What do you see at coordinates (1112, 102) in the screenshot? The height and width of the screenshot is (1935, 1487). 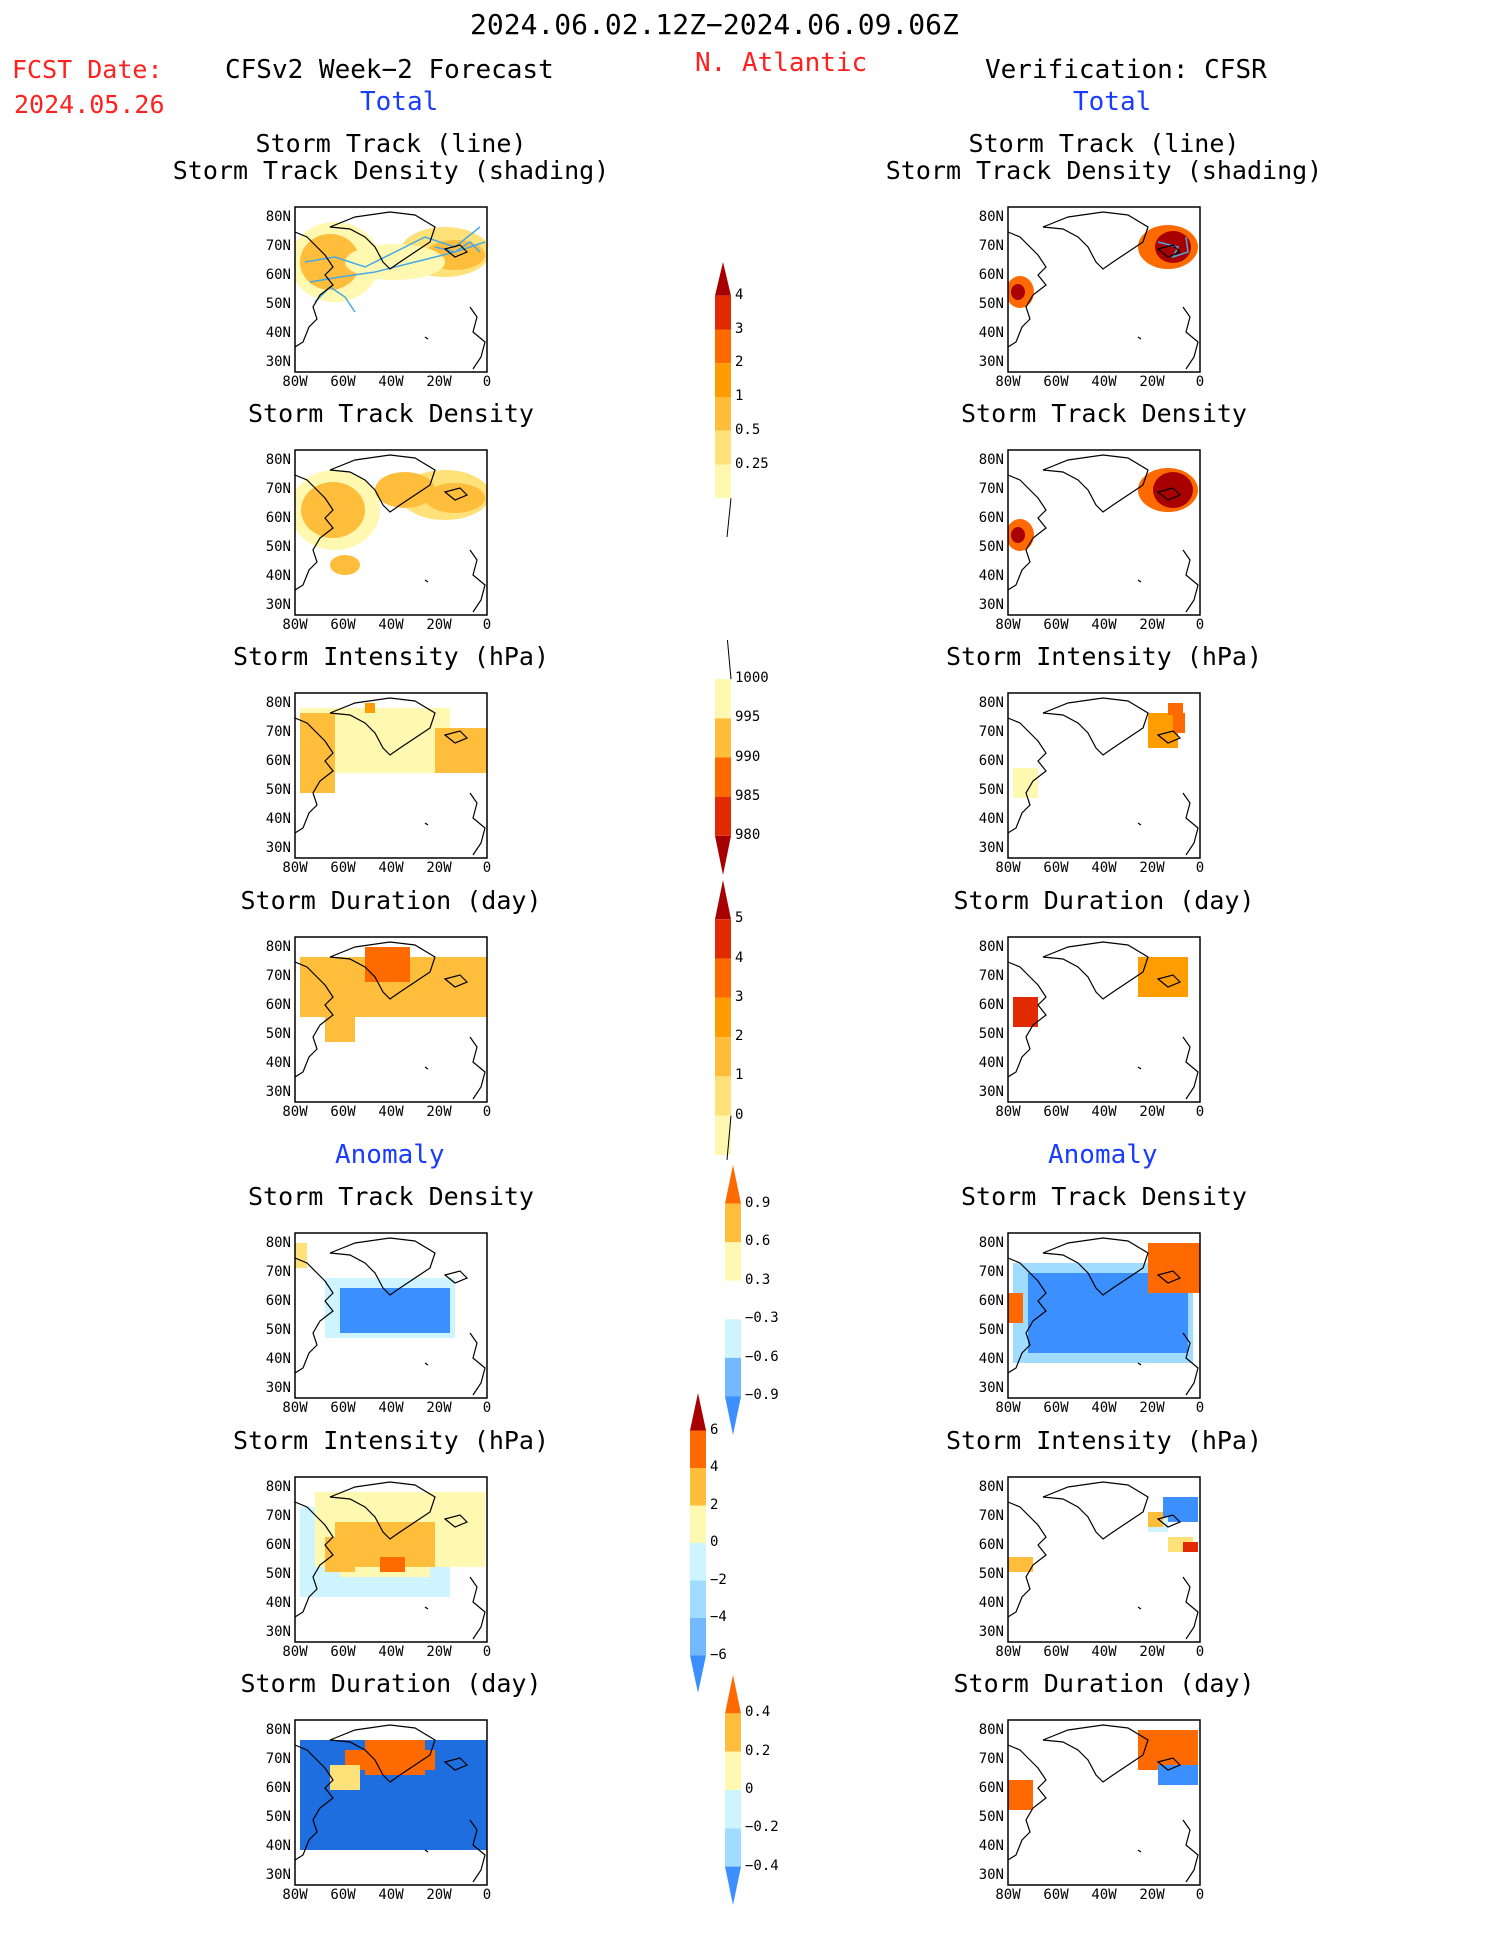 I see `total-label-right: Total` at bounding box center [1112, 102].